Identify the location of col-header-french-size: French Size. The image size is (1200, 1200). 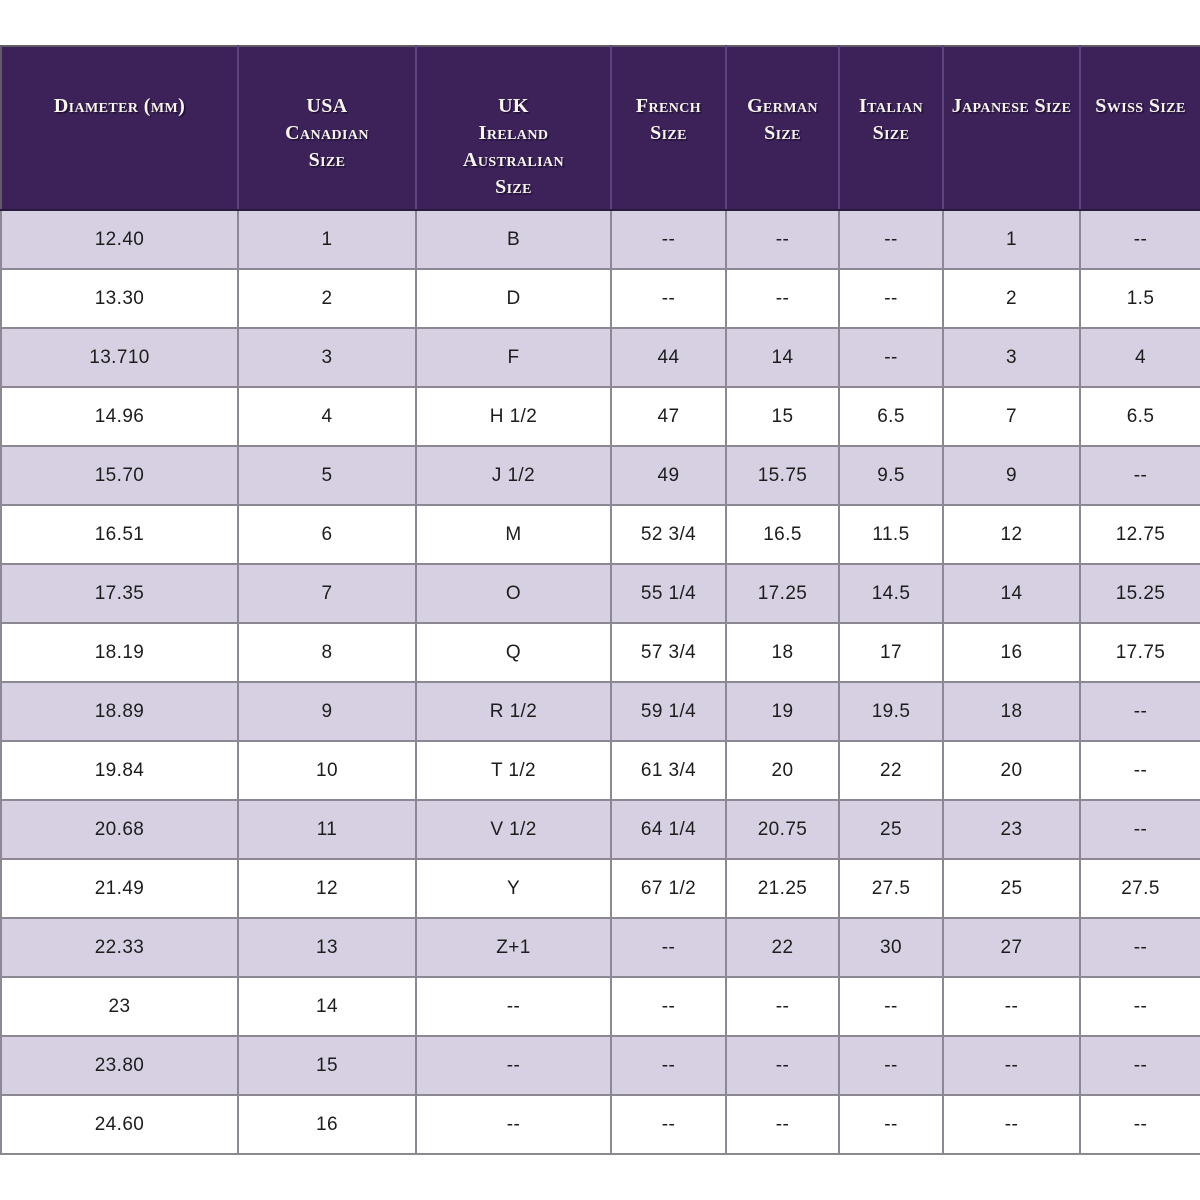
(668, 128).